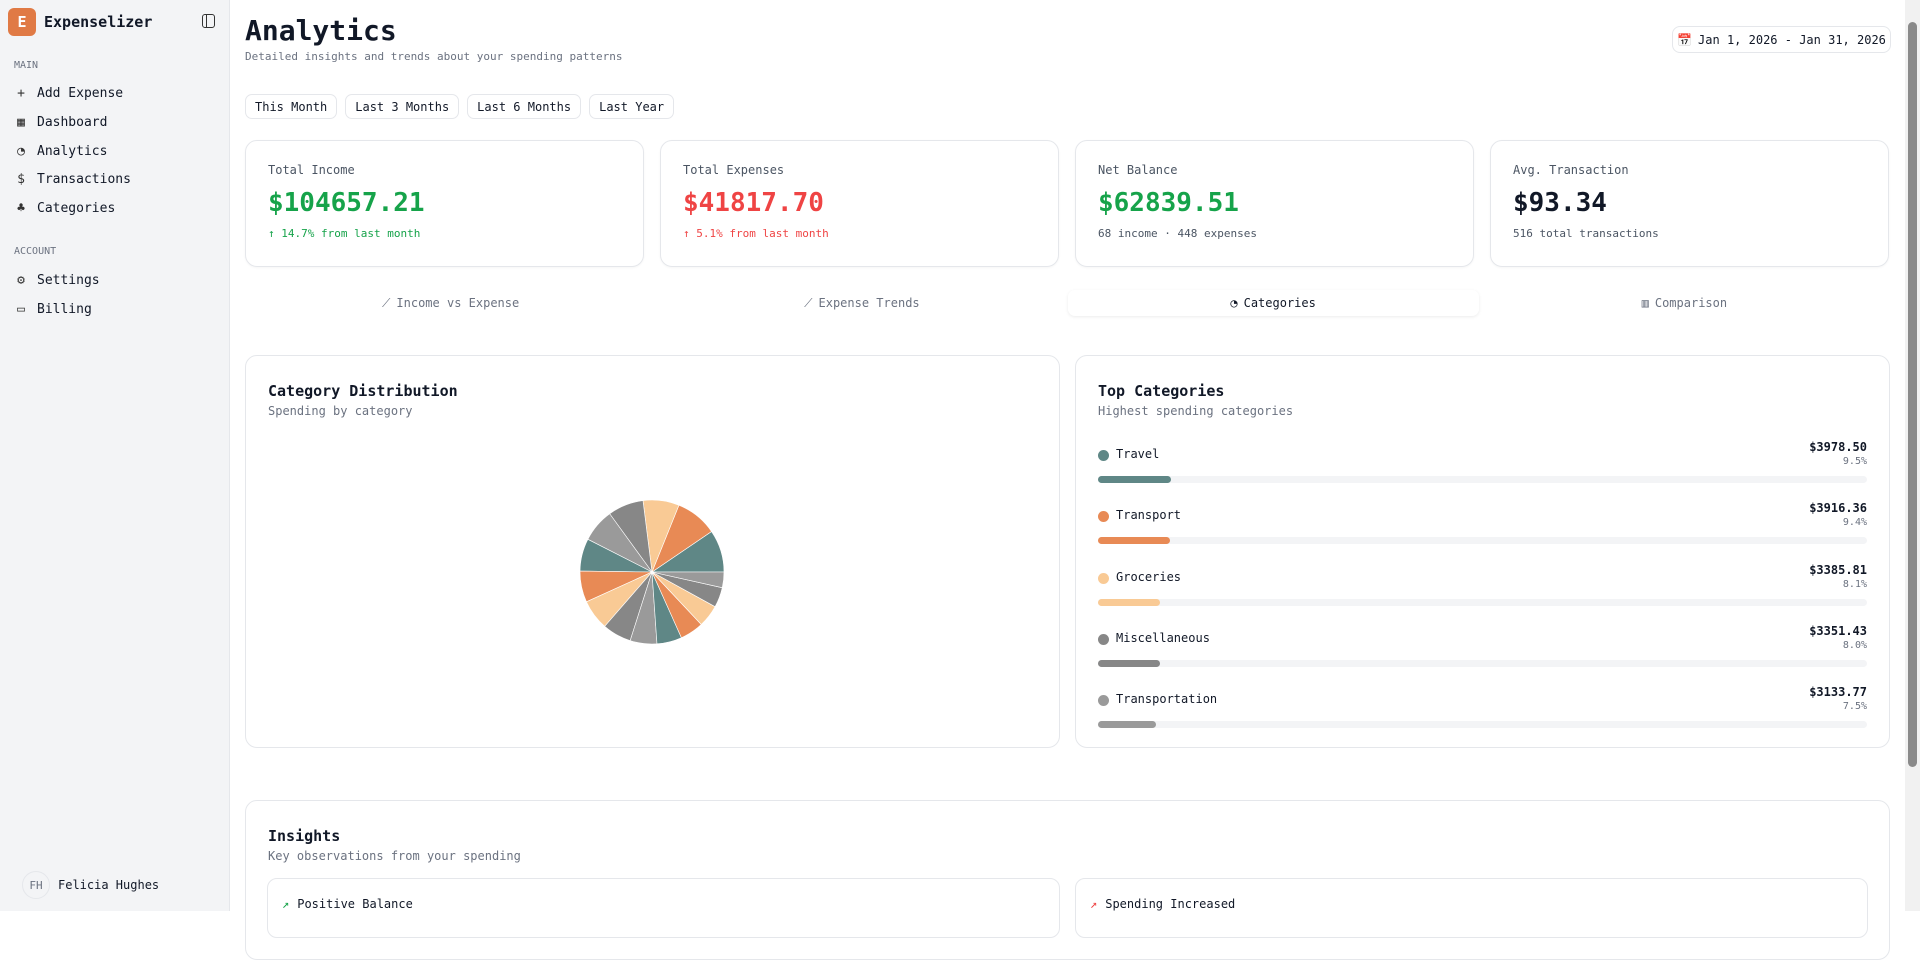 The image size is (1920, 960). Describe the element at coordinates (688, 580) in the screenshot. I see `pie-slice` at that location.